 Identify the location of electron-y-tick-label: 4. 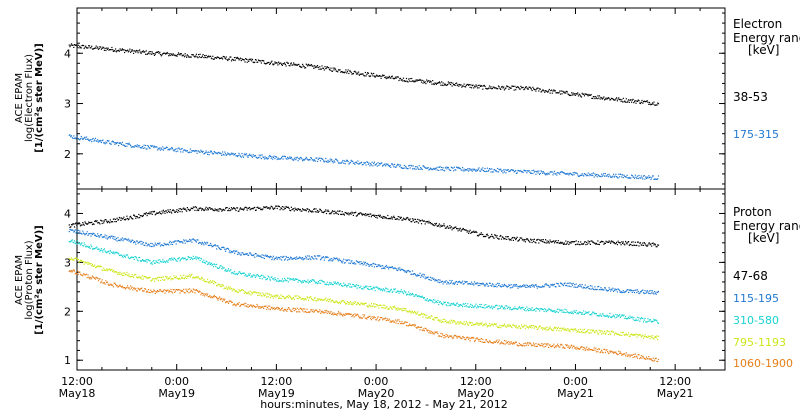
(67, 53).